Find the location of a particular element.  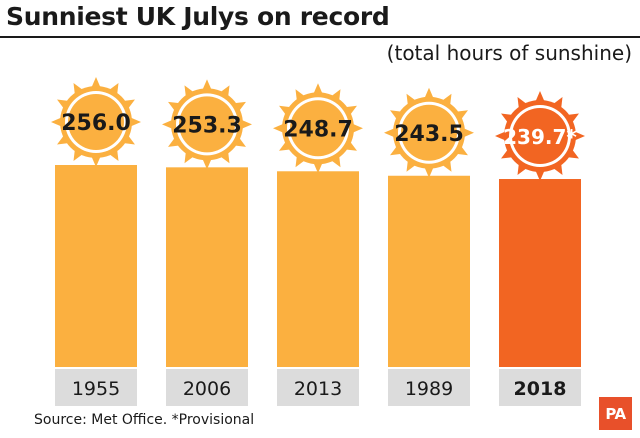

bar-1989 is located at coordinates (429, 271).